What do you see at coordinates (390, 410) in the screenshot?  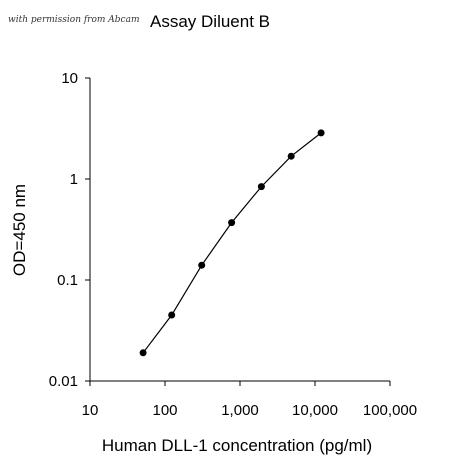 I see `x-tick-label: 100,000` at bounding box center [390, 410].